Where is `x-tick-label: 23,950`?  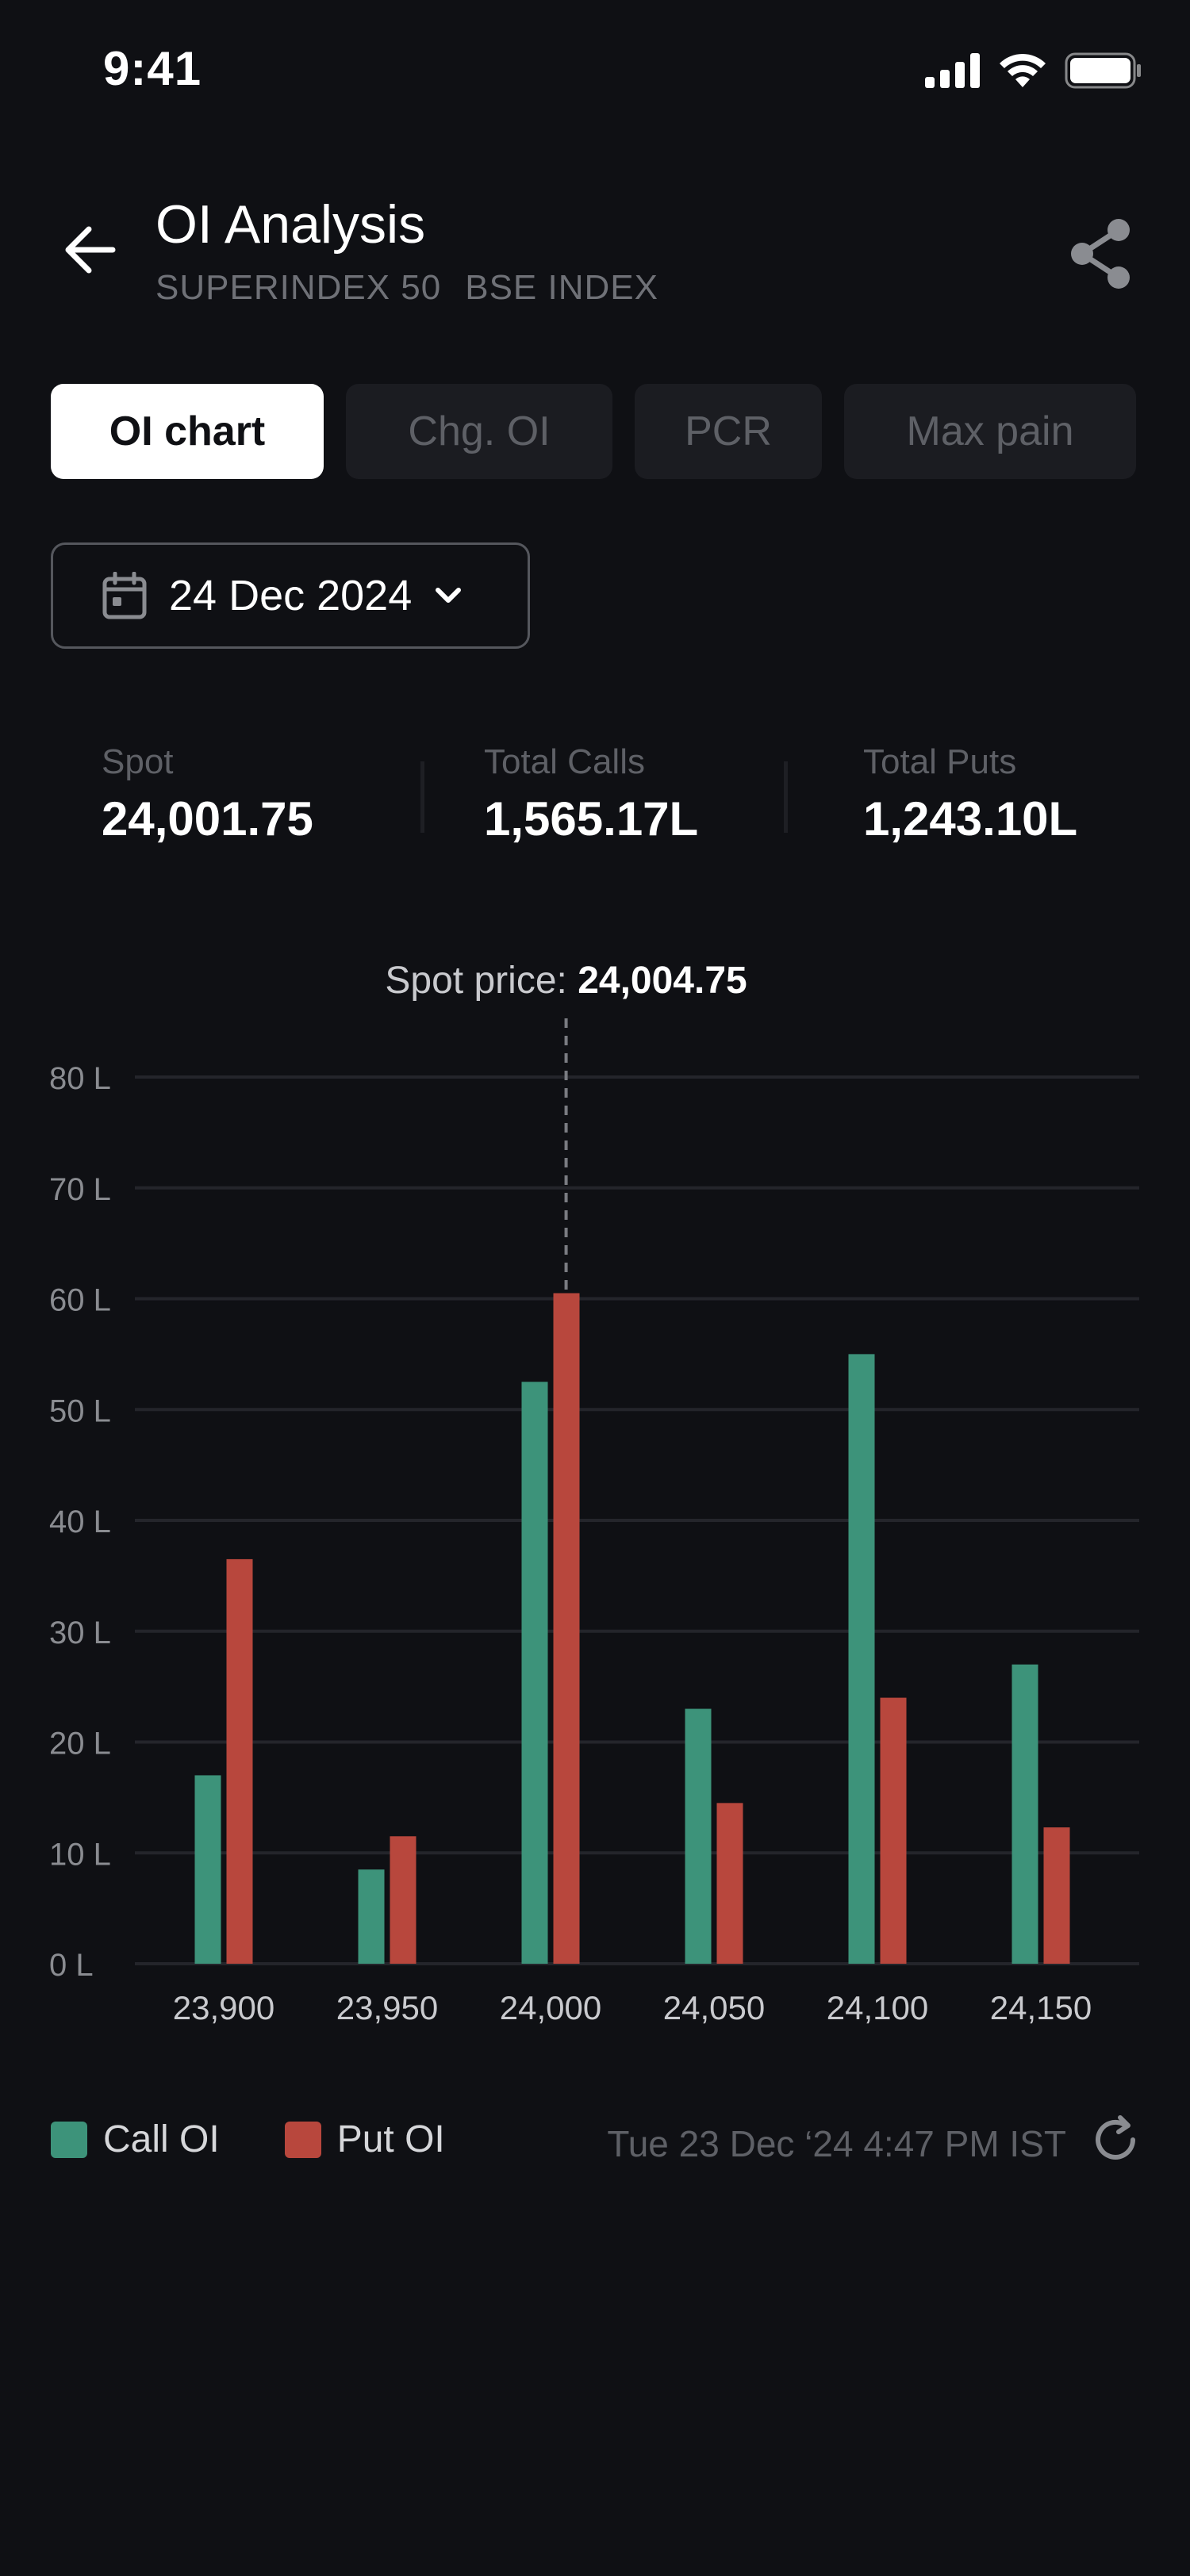 x-tick-label: 23,950 is located at coordinates (387, 2007).